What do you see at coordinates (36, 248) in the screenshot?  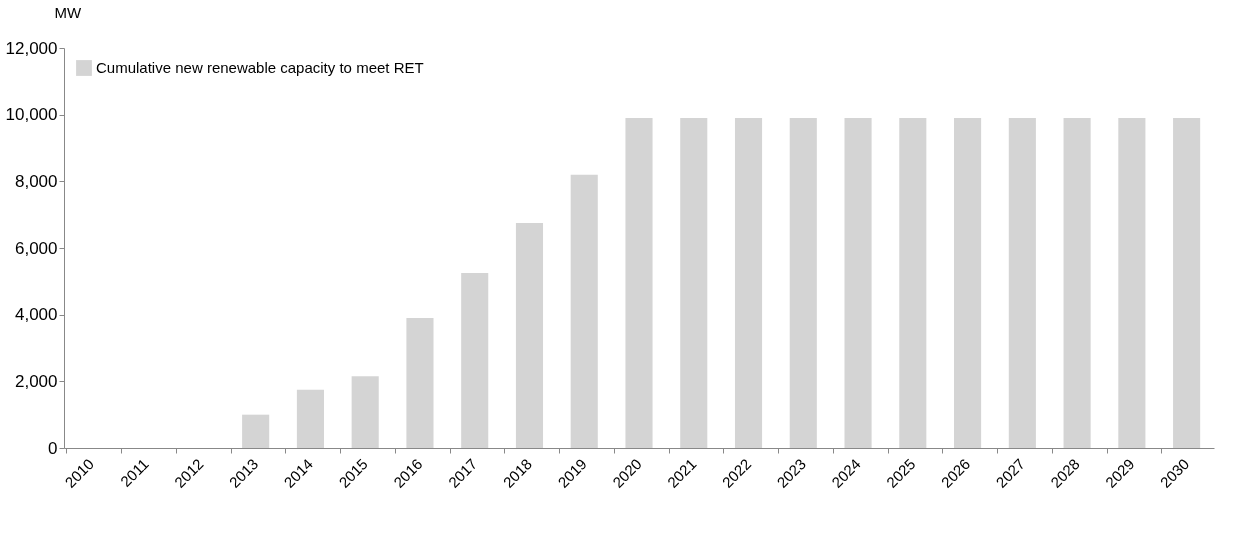 I see `y-tick-label: 6,000` at bounding box center [36, 248].